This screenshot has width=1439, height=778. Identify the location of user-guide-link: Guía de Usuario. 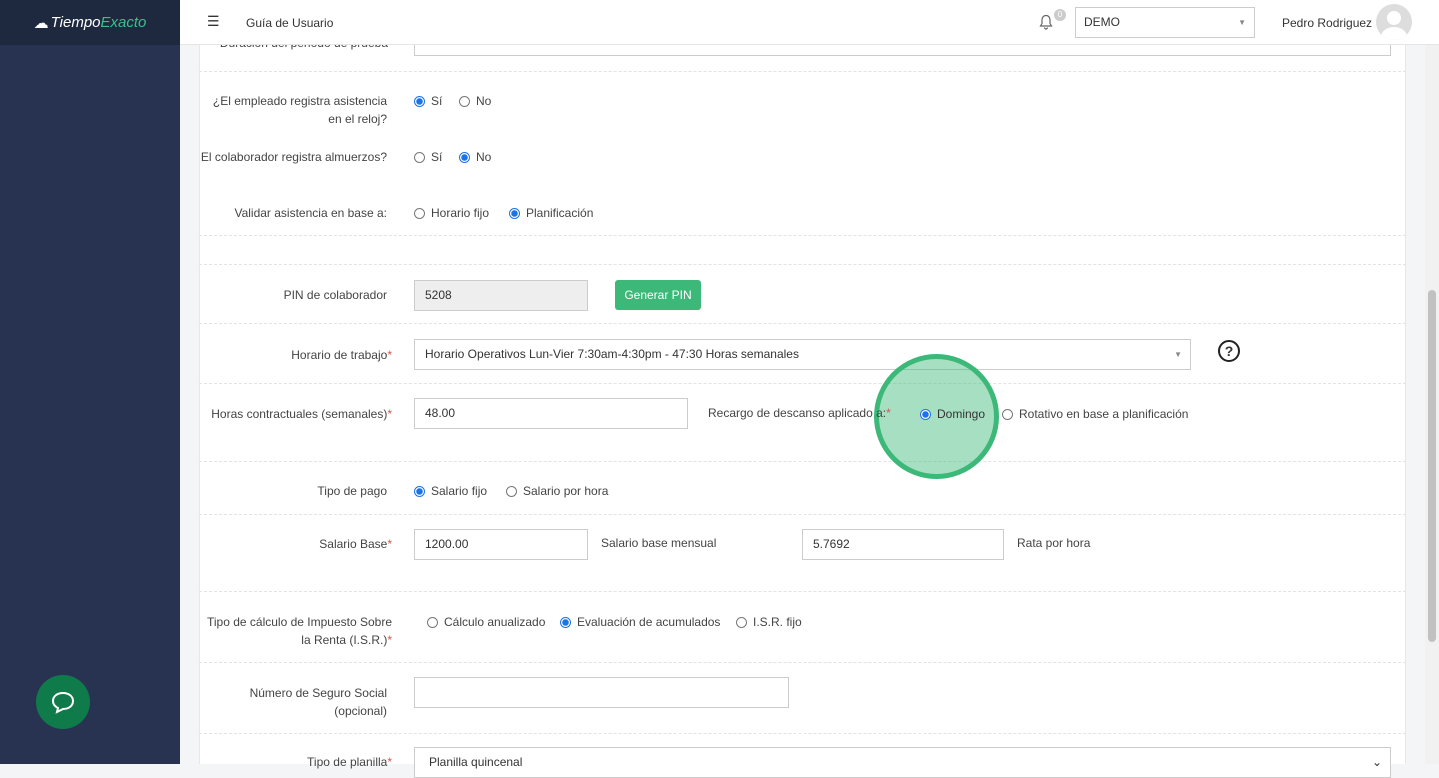
(290, 23).